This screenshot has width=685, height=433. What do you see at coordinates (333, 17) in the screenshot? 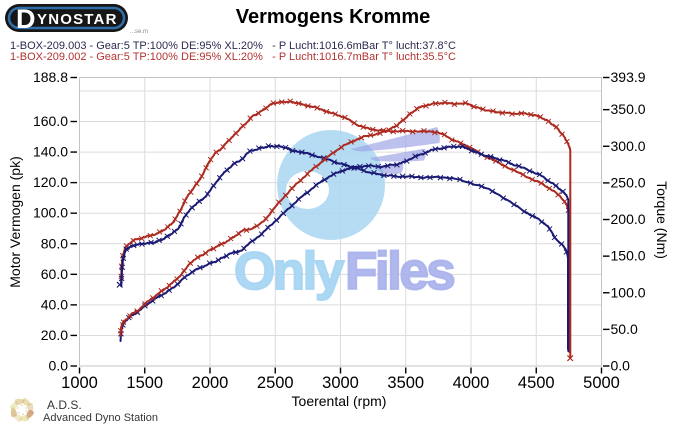
I see `svg-text: Vermogens Kromme` at bounding box center [333, 17].